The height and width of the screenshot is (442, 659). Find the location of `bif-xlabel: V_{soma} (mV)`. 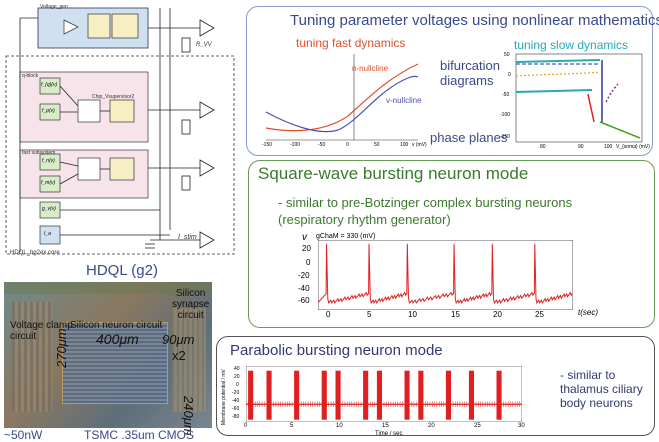

bif-xlabel: V_{soma} (mV) is located at coordinates (633, 147).